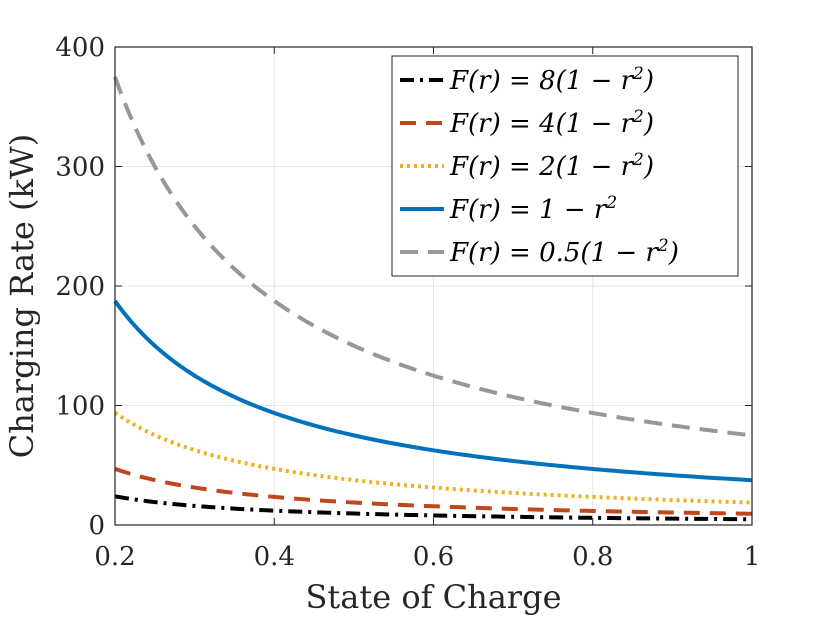 The height and width of the screenshot is (623, 830). I want to click on legend-entry: F(r) = 1 − r2, so click(533, 209).